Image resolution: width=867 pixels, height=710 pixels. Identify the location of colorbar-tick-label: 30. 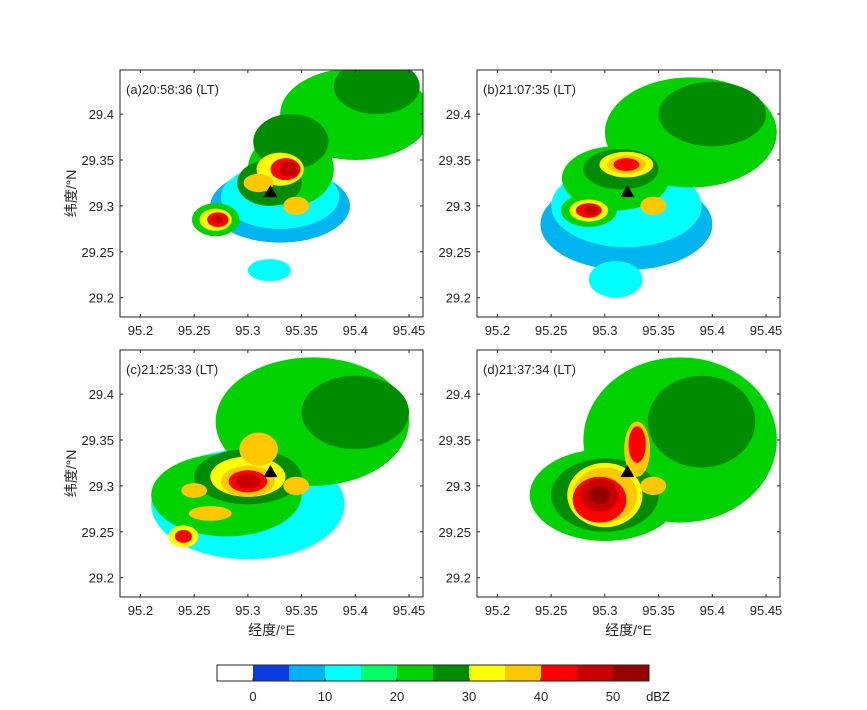
(469, 696).